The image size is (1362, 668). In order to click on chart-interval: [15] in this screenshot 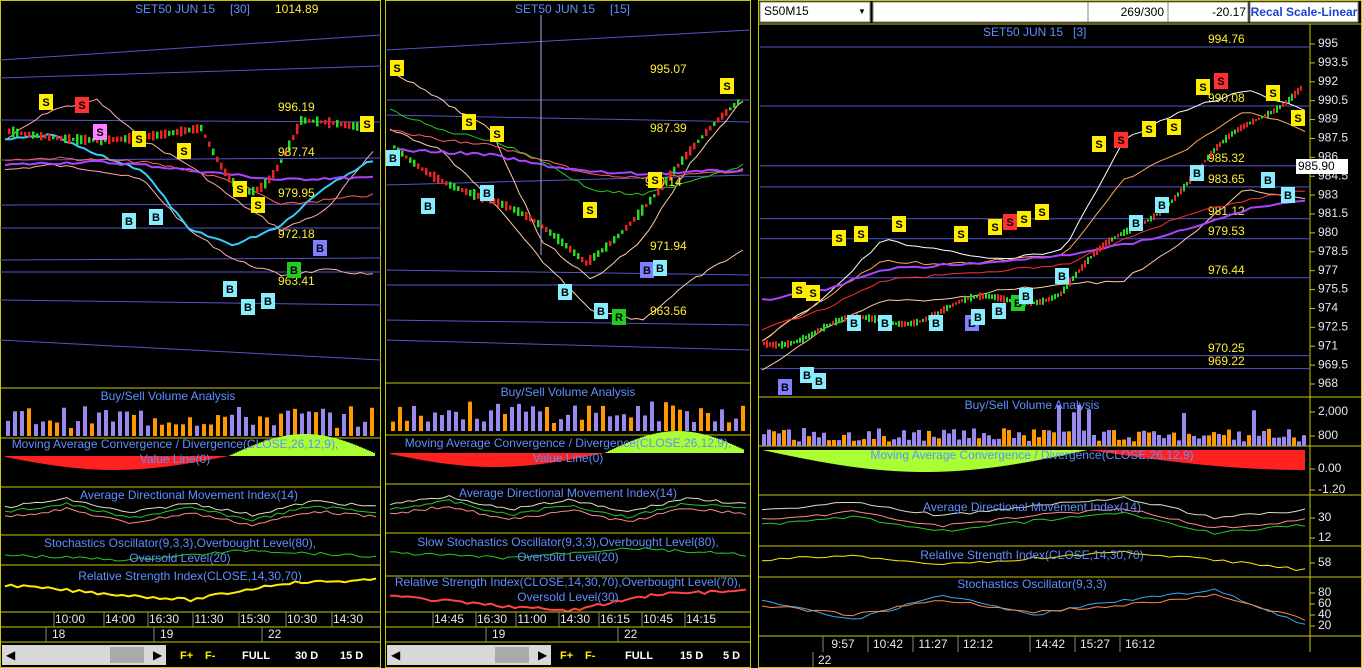, I will do `click(620, 9)`.